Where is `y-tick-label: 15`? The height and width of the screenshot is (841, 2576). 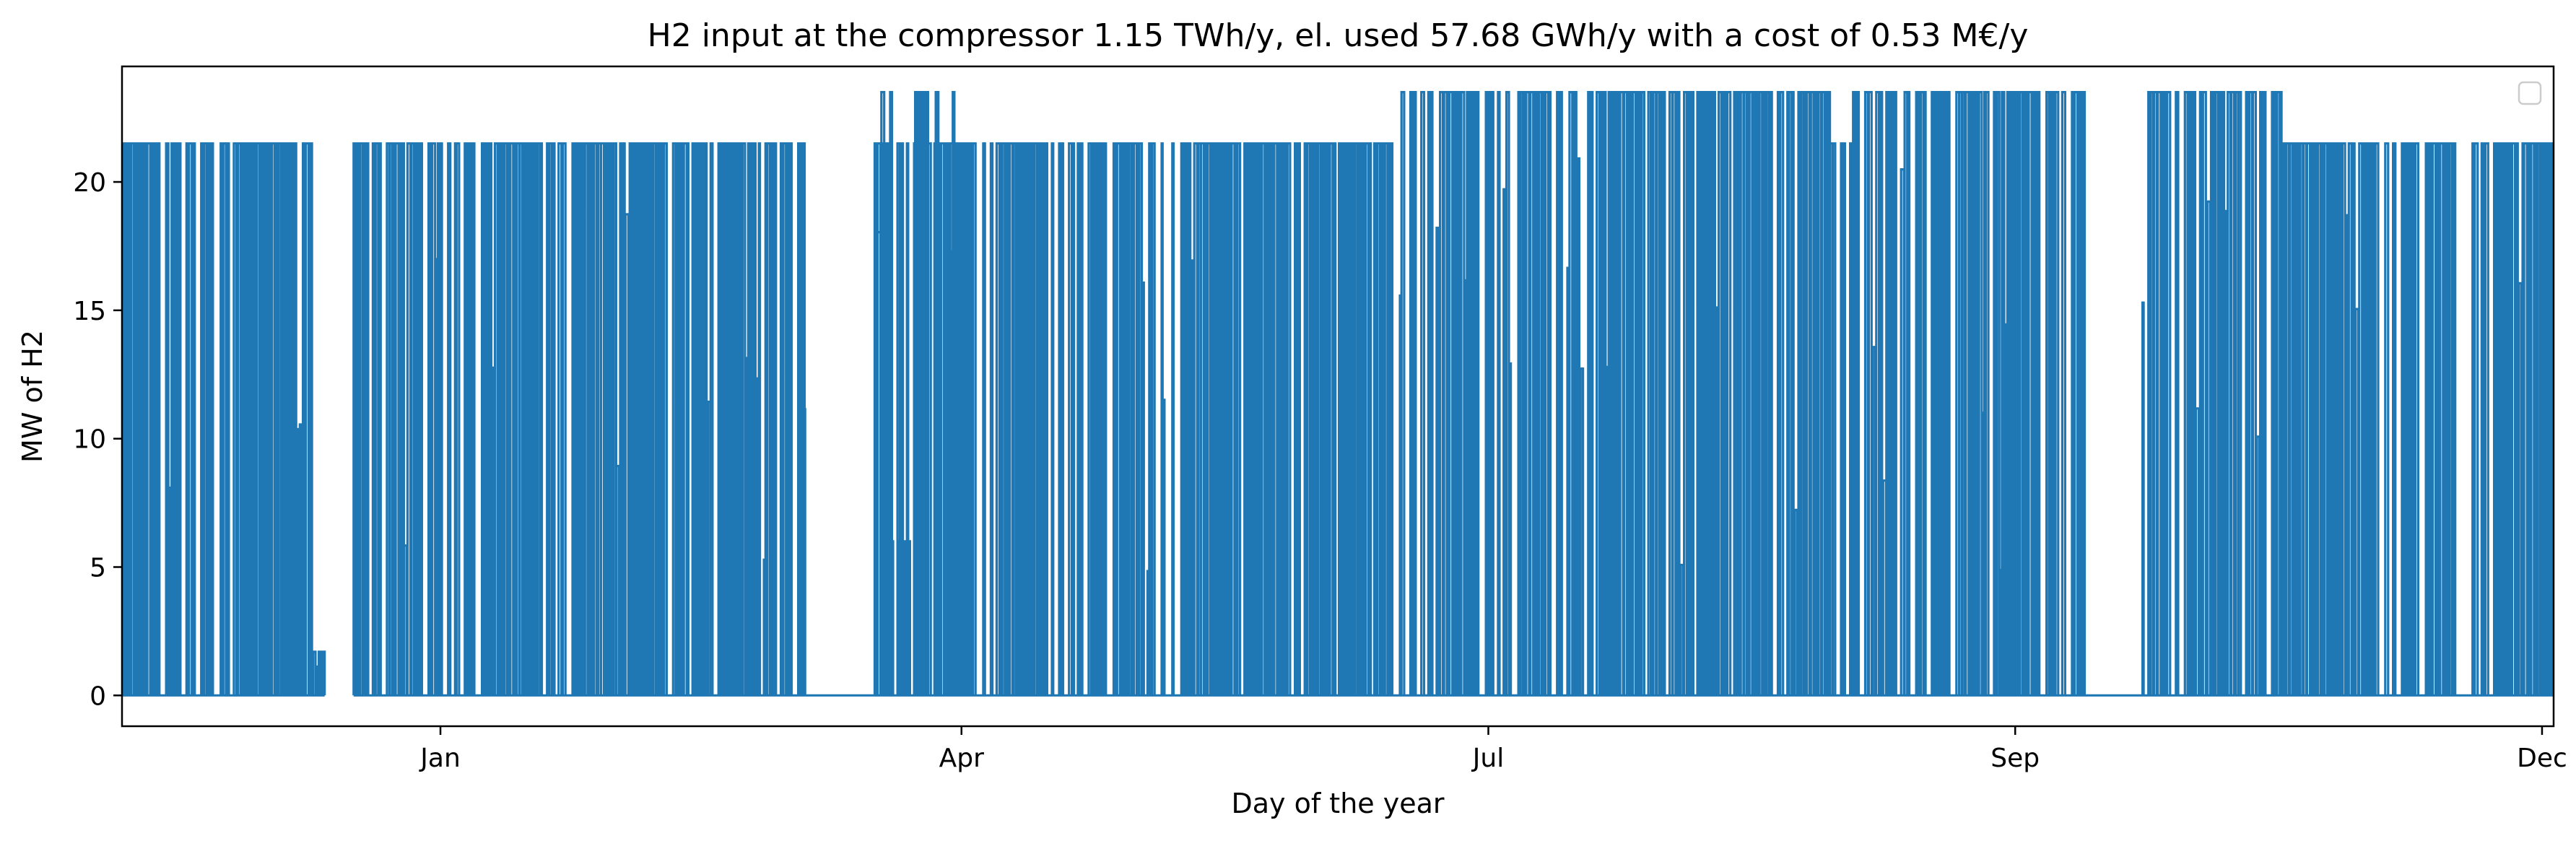 y-tick-label: 15 is located at coordinates (89, 311).